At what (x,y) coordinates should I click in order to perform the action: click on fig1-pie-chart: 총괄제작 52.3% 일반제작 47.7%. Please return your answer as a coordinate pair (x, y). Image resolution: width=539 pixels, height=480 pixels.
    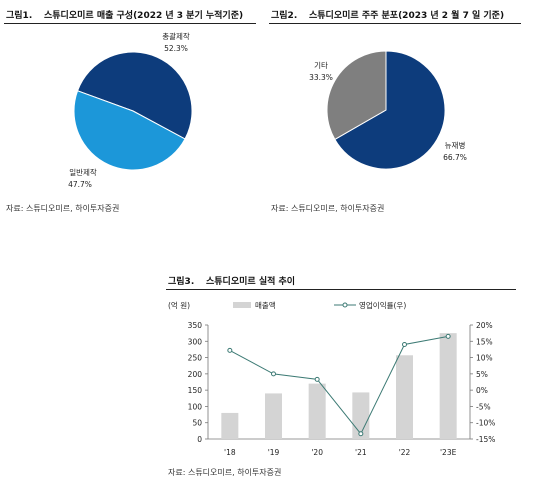
    Looking at the image, I should click on (130, 110).